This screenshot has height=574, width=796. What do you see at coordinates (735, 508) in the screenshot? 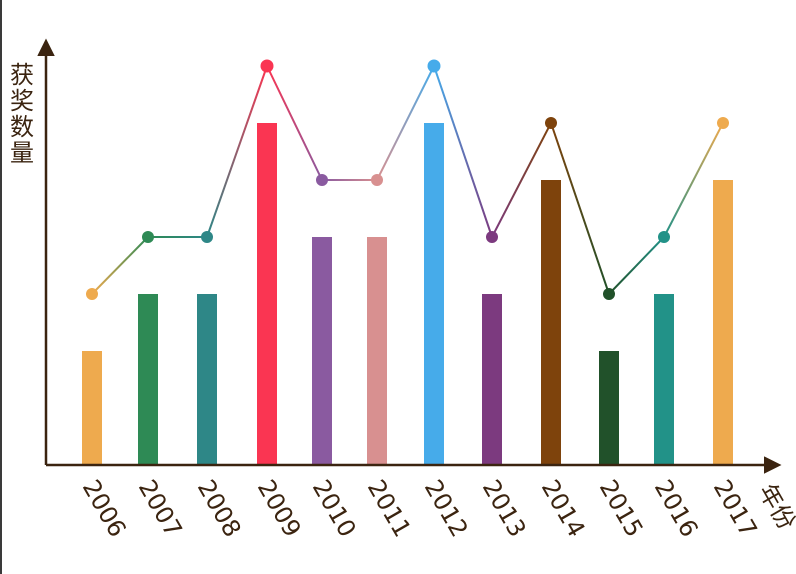
I see `x-tick-2017: 2017` at bounding box center [735, 508].